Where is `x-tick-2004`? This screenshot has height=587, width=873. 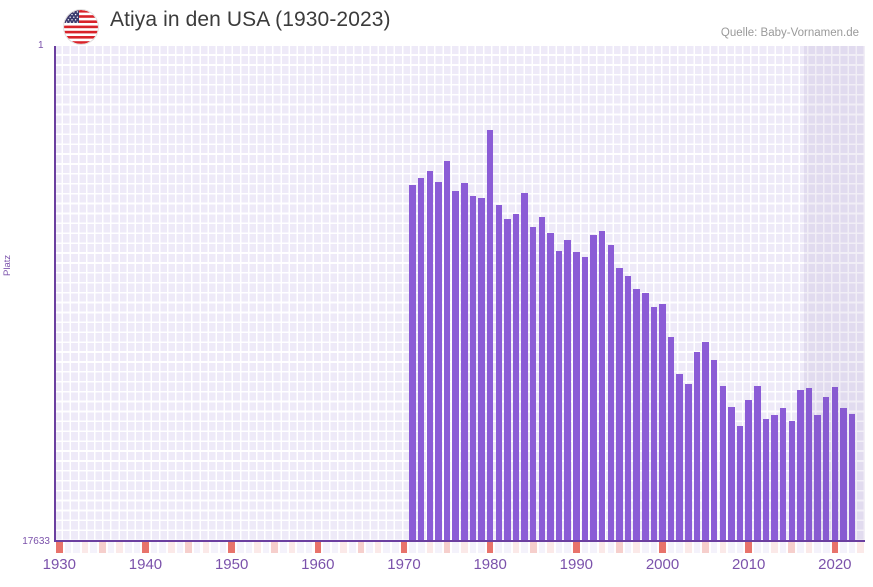
x-tick-2004 is located at coordinates (697, 547).